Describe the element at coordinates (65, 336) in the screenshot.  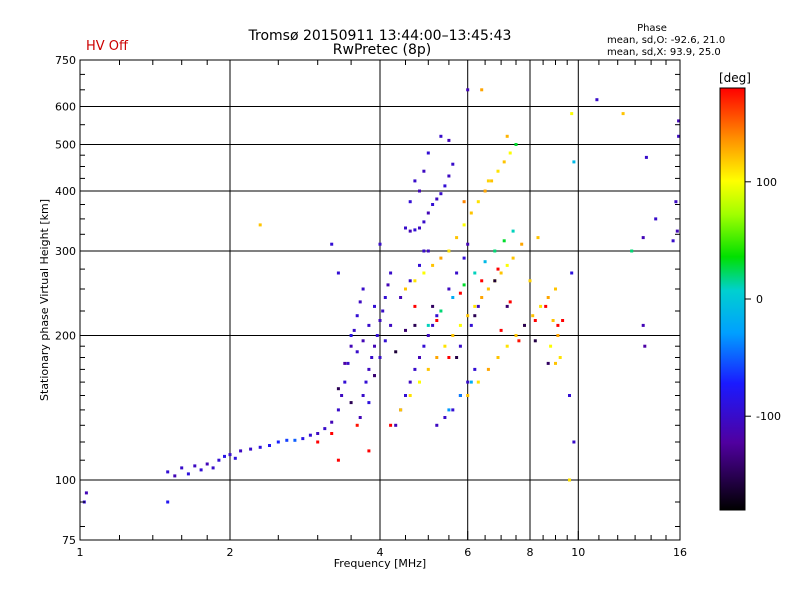
I see `y-tick-label: 200` at that location.